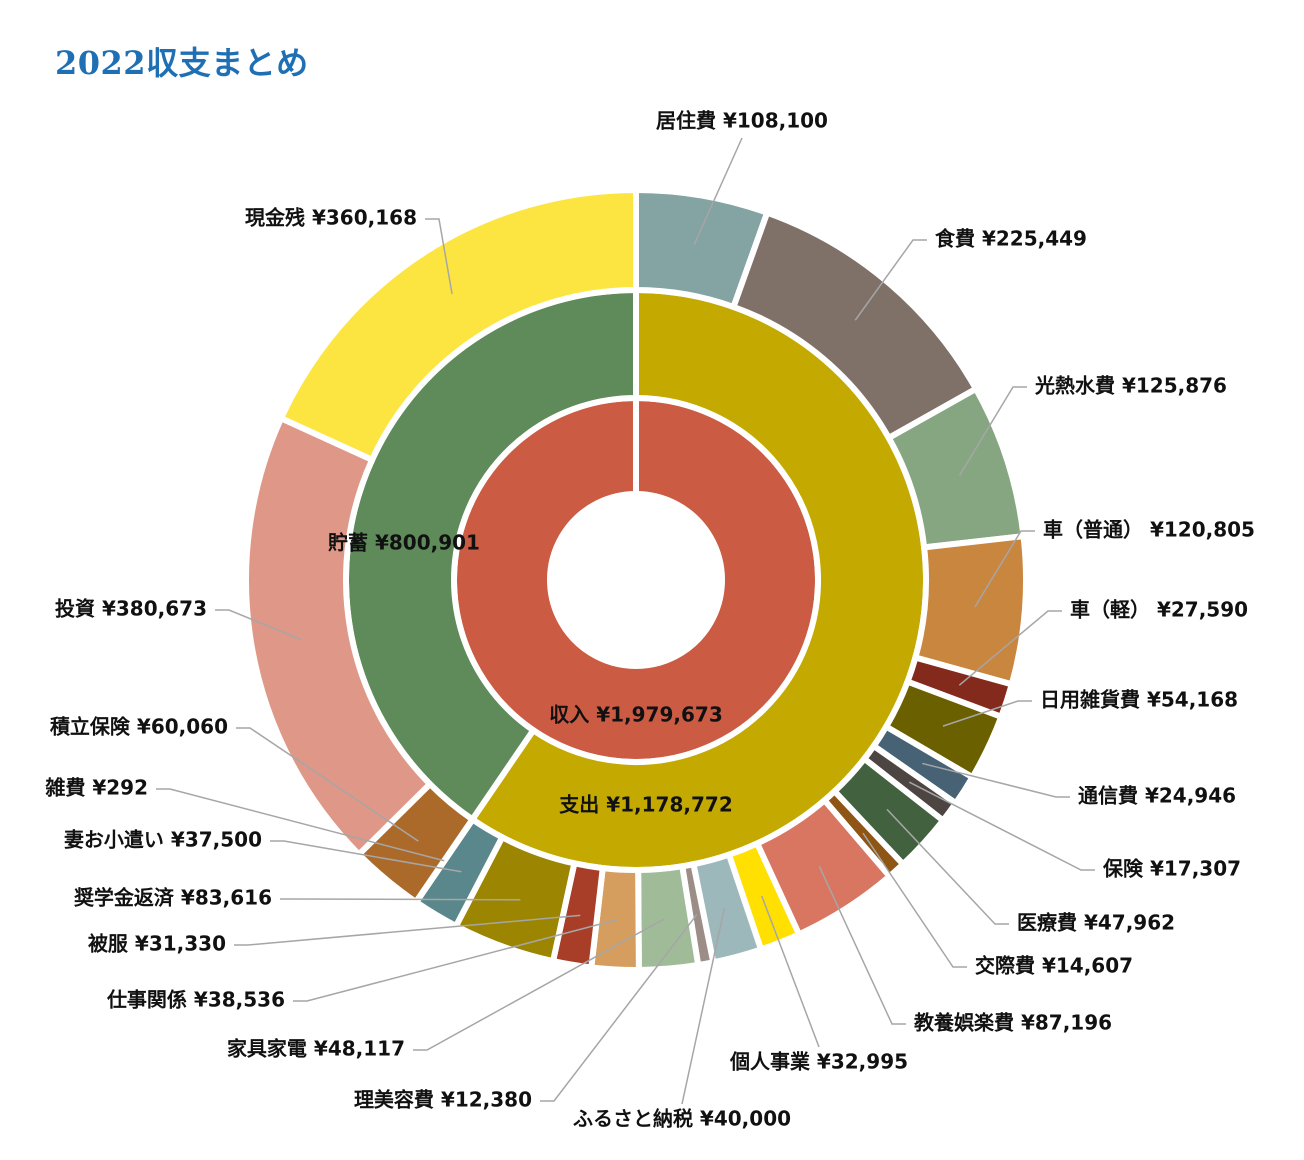 The width and height of the screenshot is (1304, 1160). I want to click on label-outer-22: 現金残 ¥360,168, so click(331, 218).